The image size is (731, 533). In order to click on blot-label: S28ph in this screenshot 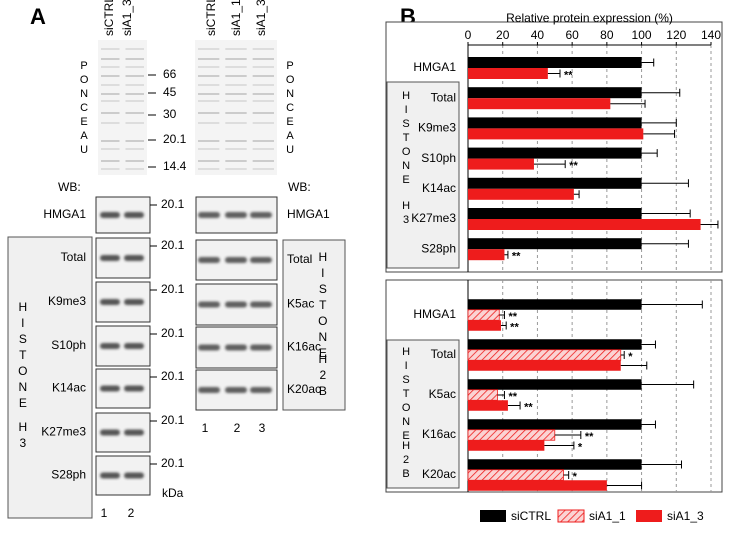, I will do `click(68, 475)`.